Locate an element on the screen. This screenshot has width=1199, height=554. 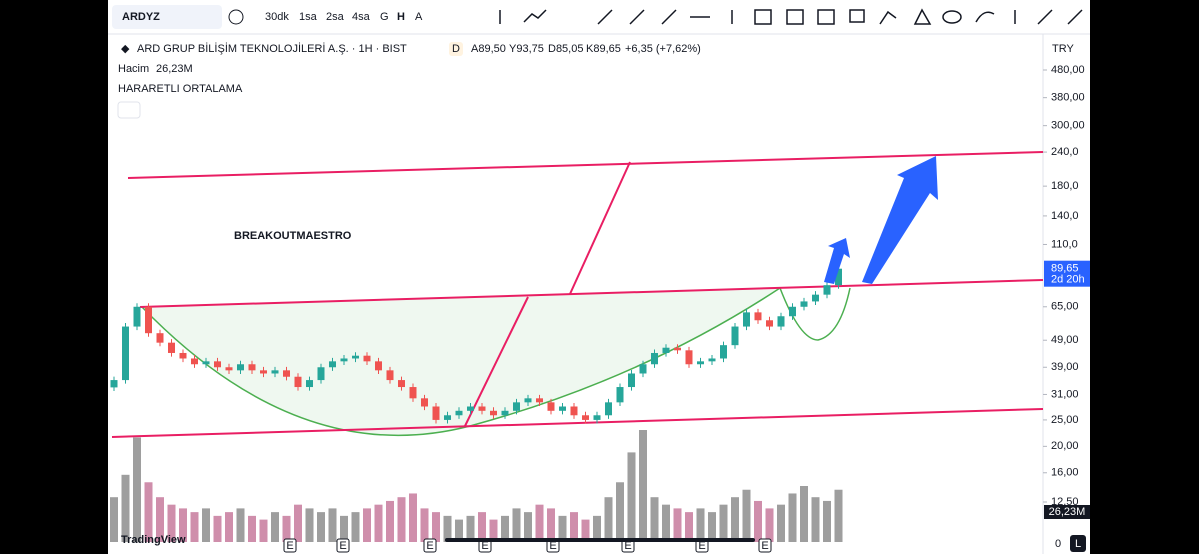
y-tick-label: 49,00 is located at coordinates (1065, 340).